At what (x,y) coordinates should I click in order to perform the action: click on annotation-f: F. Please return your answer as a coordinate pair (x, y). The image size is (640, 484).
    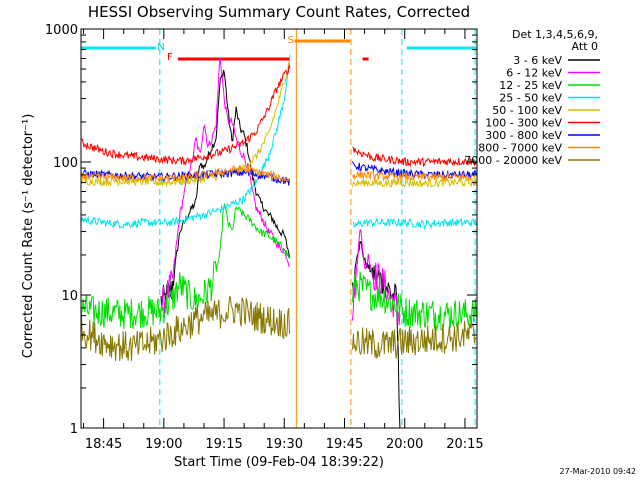
    Looking at the image, I should click on (170, 57).